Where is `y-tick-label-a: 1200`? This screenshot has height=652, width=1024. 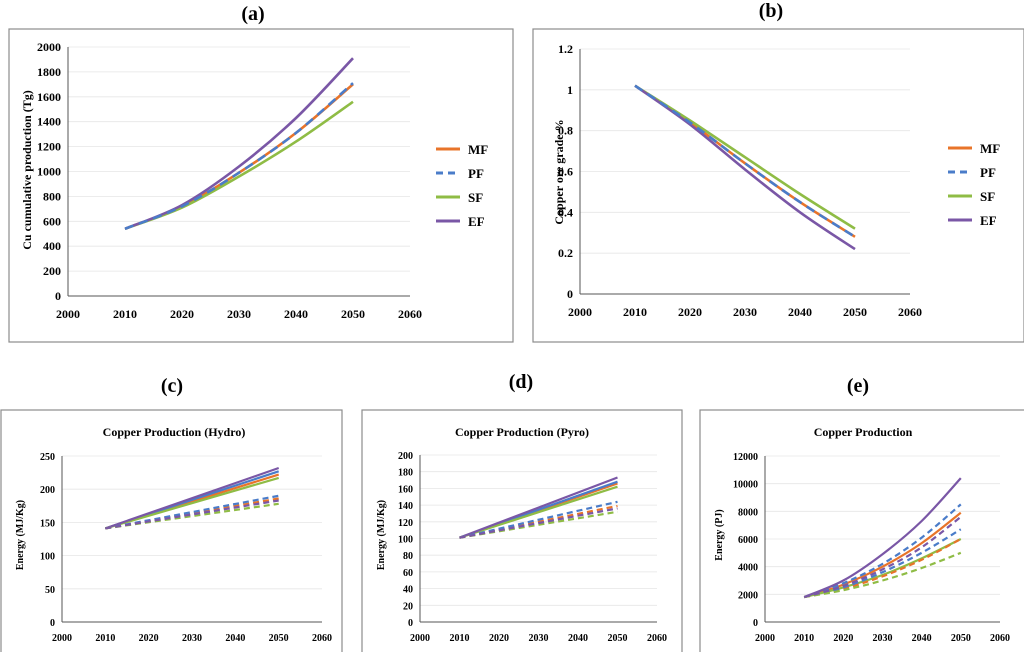 y-tick-label-a: 1200 is located at coordinates (49, 147).